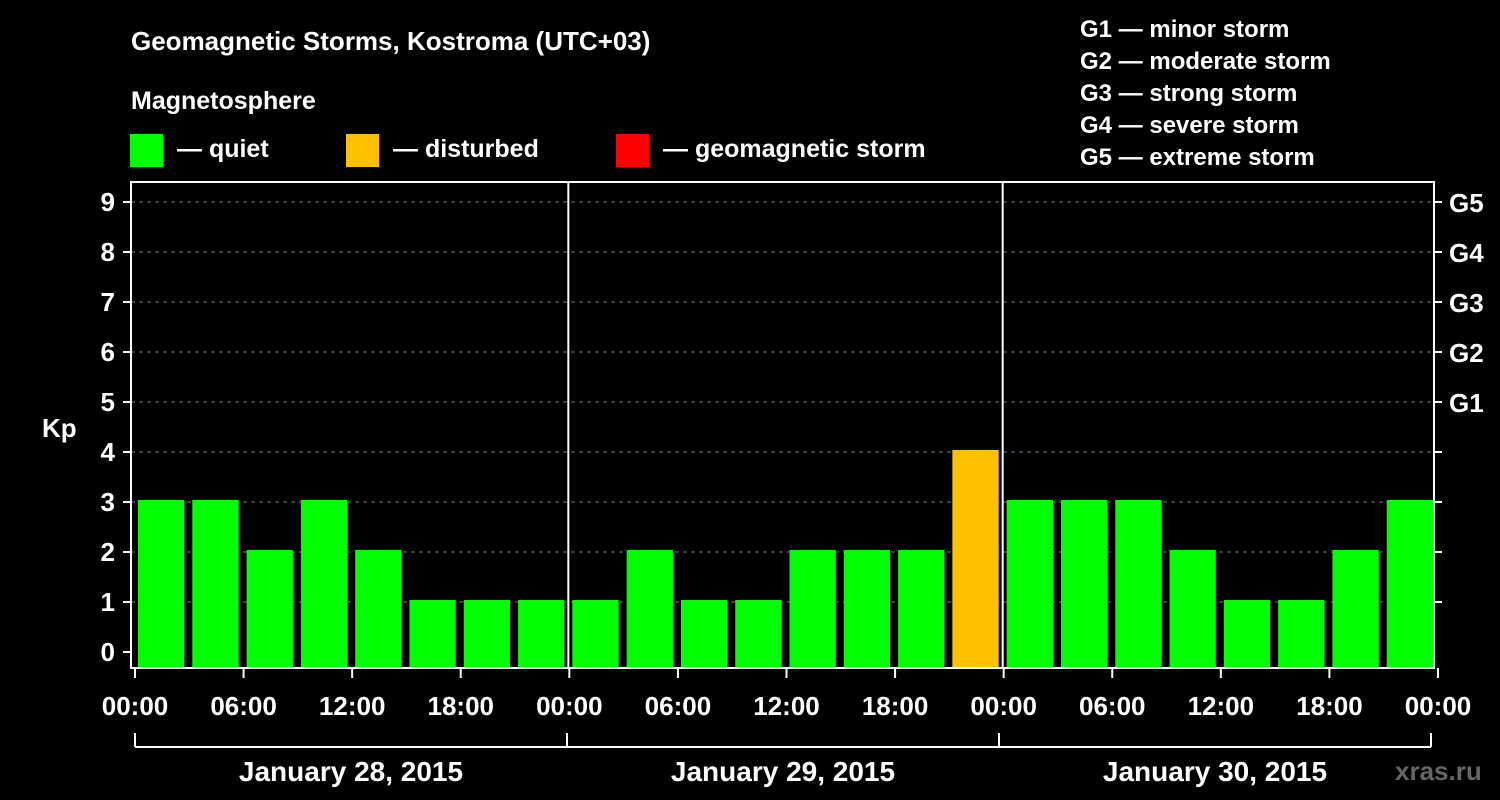 The image size is (1500, 800). What do you see at coordinates (632, 150) in the screenshot?
I see `legend-swatch-storm` at bounding box center [632, 150].